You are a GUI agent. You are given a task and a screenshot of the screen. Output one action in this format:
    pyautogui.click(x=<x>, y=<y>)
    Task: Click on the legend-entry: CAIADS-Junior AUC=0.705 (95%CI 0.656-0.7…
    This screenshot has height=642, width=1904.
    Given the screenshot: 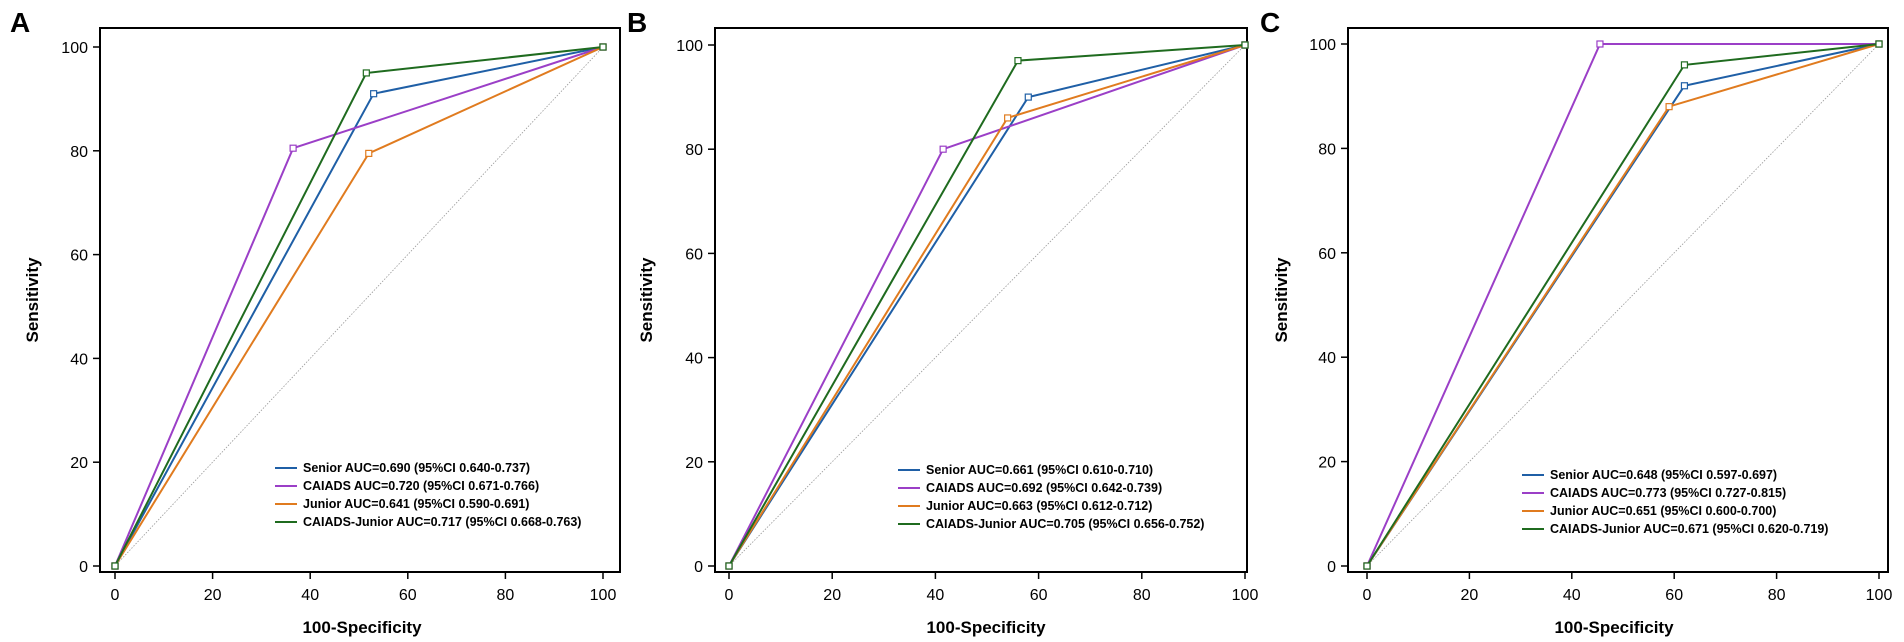 What is the action you would take?
    pyautogui.click(x=1065, y=524)
    